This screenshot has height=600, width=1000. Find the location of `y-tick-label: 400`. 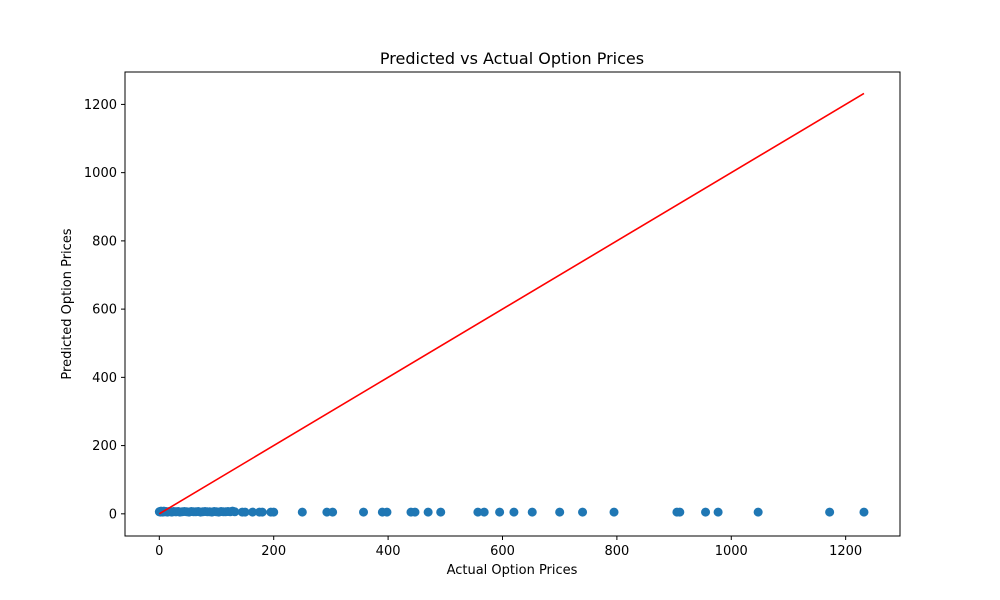

y-tick-label: 400 is located at coordinates (104, 378).